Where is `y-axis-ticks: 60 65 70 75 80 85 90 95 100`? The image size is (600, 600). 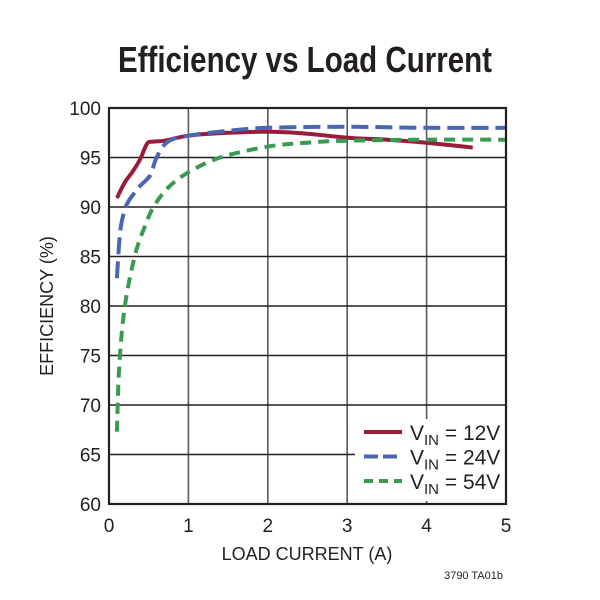
y-axis-ticks: 60 65 70 75 80 85 90 95 100 is located at coordinates (85, 307).